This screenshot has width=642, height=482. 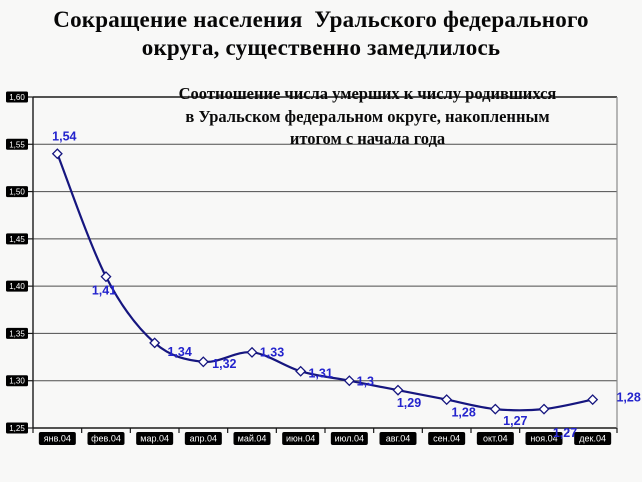 I want to click on data-point-label: 1,32, so click(x=224, y=364).